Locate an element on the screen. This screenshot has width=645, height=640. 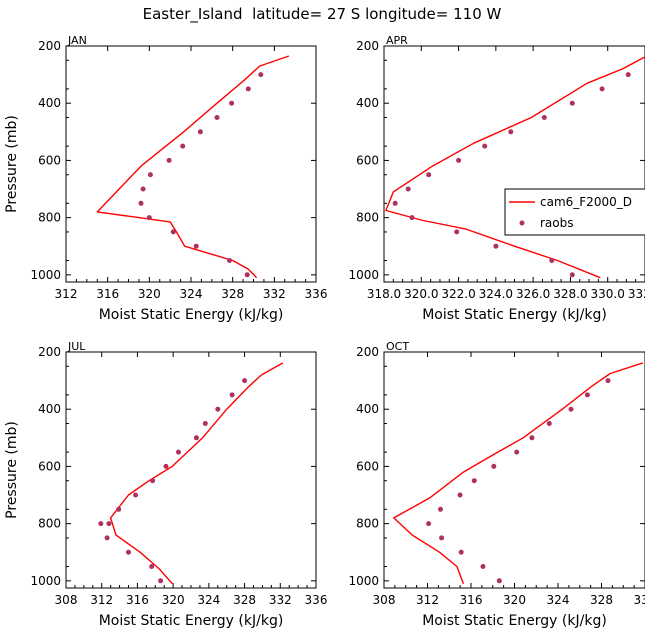
oct-x-tick-label: 324 is located at coordinates (558, 600).